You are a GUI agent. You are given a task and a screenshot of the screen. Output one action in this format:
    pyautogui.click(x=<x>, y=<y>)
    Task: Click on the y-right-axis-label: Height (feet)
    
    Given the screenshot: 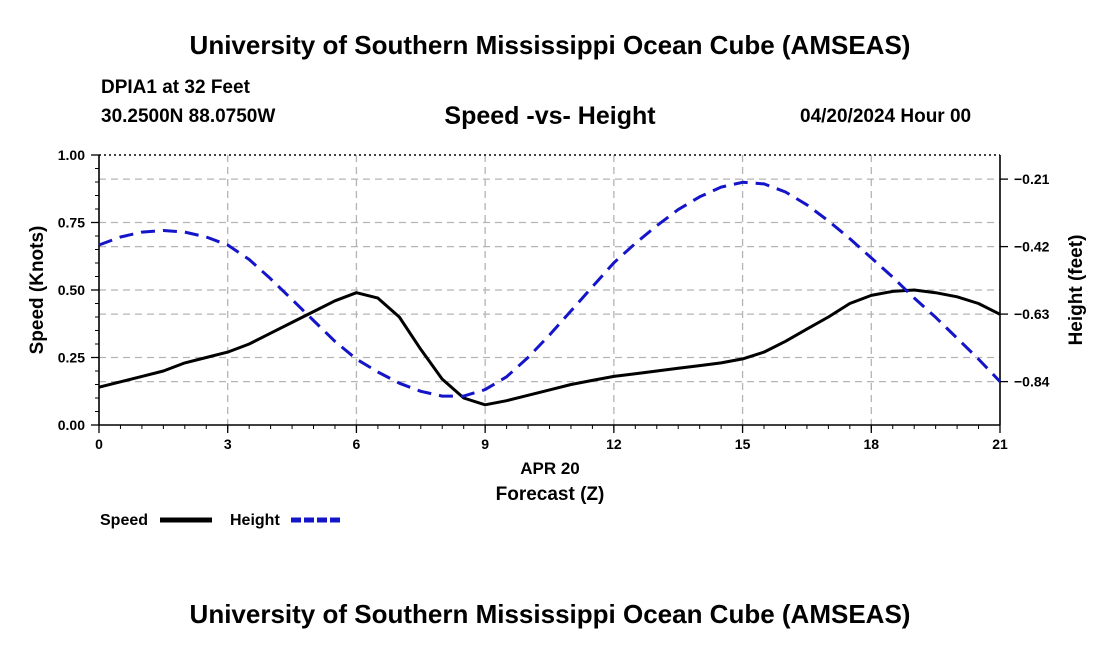 What is the action you would take?
    pyautogui.click(x=1076, y=290)
    